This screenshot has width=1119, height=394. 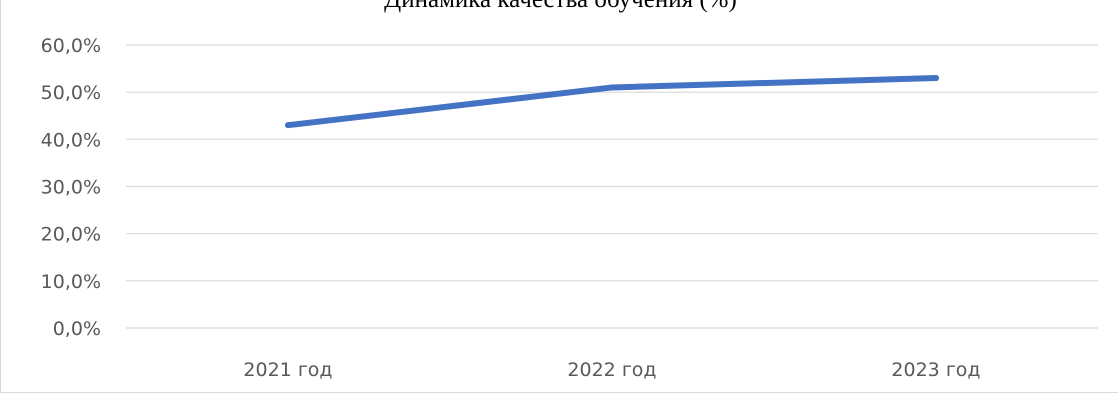 I want to click on y-tick-label: 30,0%, so click(x=71, y=188).